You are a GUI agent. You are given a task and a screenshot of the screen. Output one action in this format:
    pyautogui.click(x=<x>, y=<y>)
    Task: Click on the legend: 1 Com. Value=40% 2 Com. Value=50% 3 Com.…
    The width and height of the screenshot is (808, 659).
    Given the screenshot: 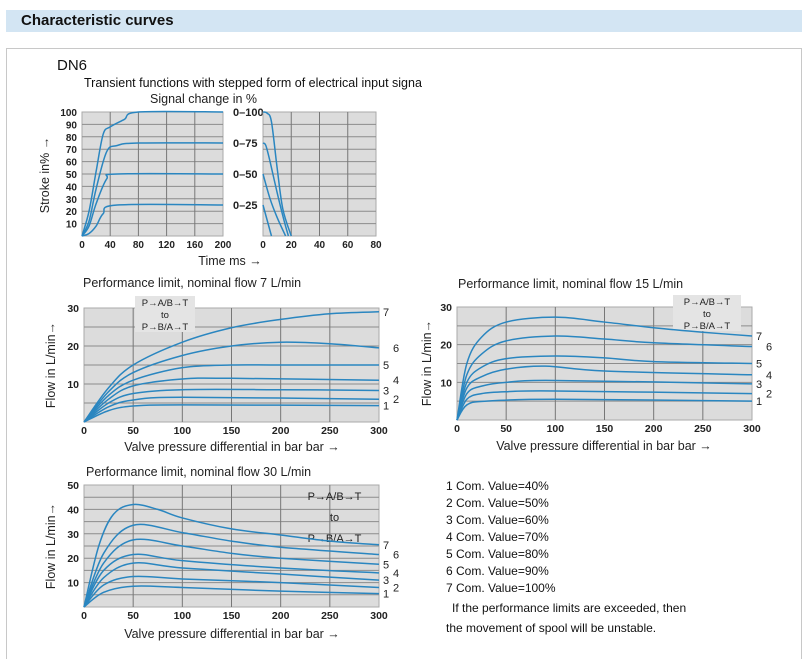 What is the action you would take?
    pyautogui.click(x=501, y=537)
    